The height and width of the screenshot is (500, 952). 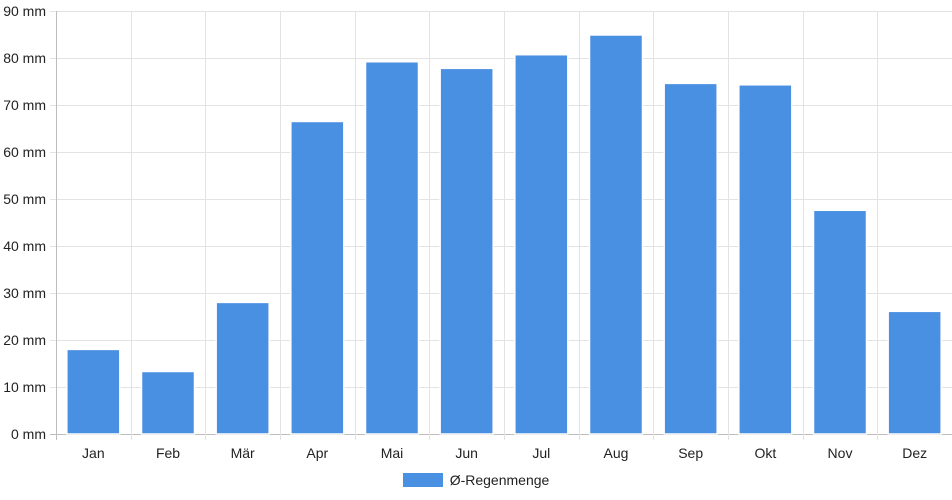 I want to click on legend-label: Ø-Regenmenge, so click(x=499, y=480).